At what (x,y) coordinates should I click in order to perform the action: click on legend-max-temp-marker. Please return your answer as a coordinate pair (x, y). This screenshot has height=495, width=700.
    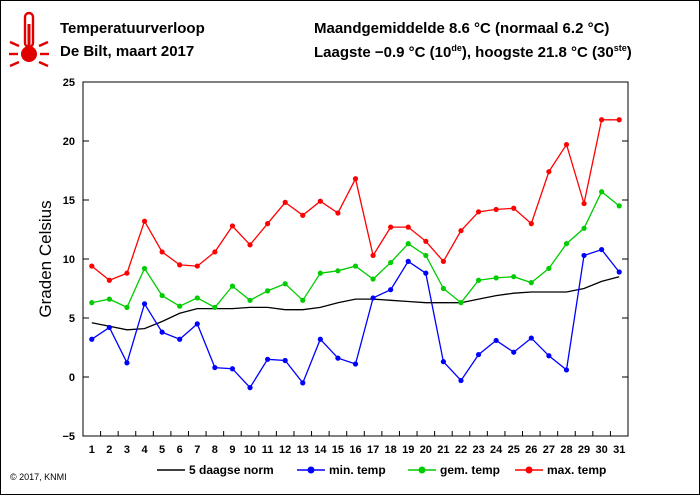
    Looking at the image, I should click on (529, 470).